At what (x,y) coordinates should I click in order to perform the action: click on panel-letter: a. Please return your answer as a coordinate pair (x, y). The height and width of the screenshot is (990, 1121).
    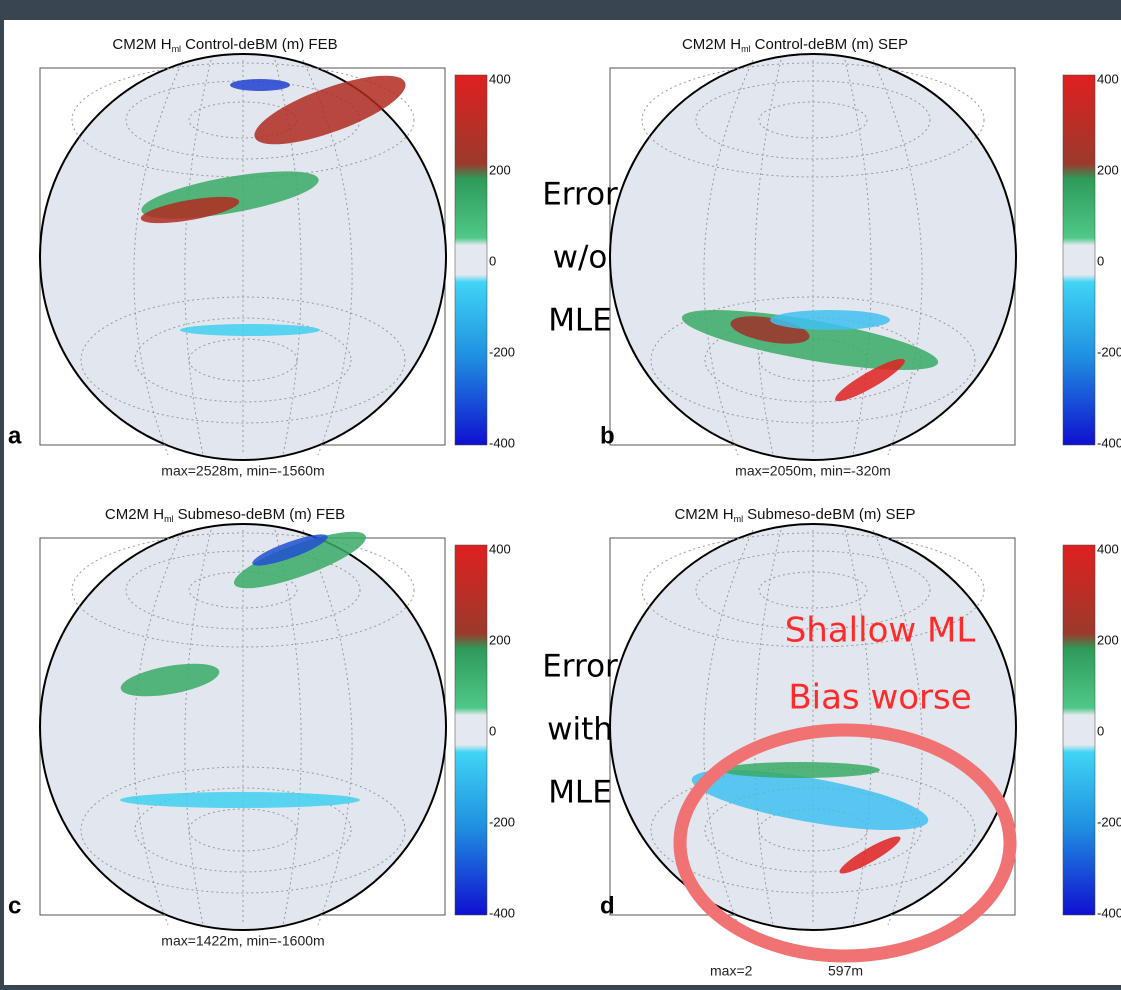
    Looking at the image, I should click on (15, 435).